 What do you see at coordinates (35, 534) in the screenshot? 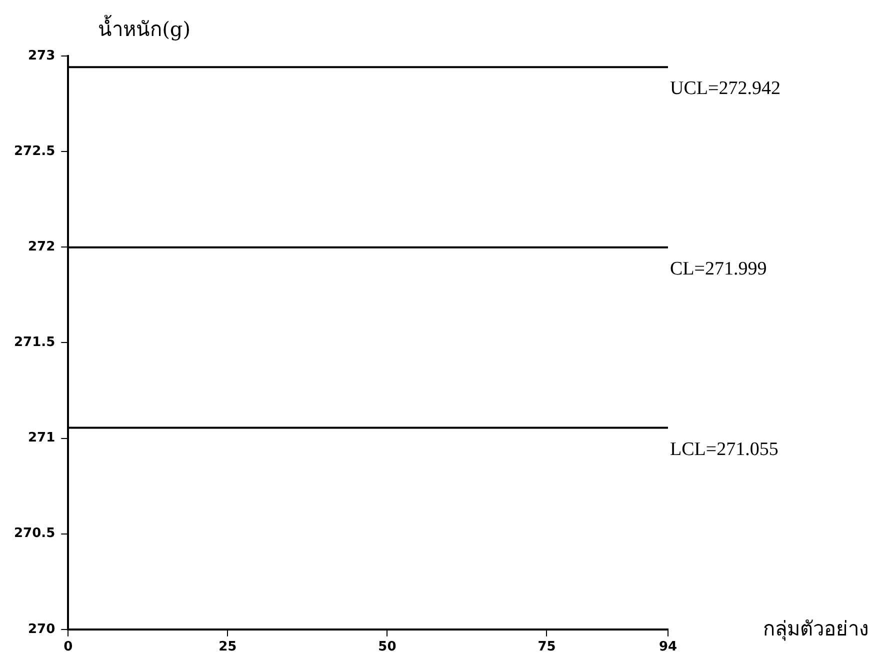
I see `y-tick-label: 270.5` at bounding box center [35, 534].